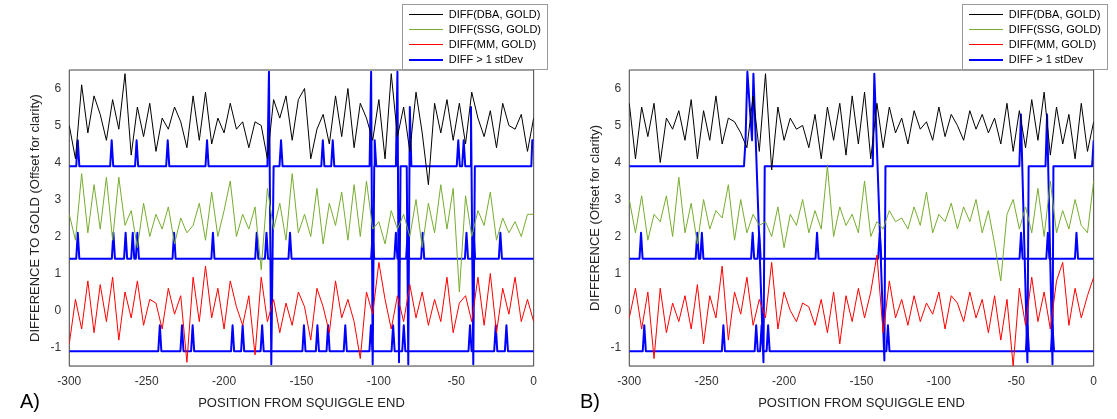 Image resolution: width=1117 pixels, height=419 pixels. I want to click on text: B), so click(590, 401).